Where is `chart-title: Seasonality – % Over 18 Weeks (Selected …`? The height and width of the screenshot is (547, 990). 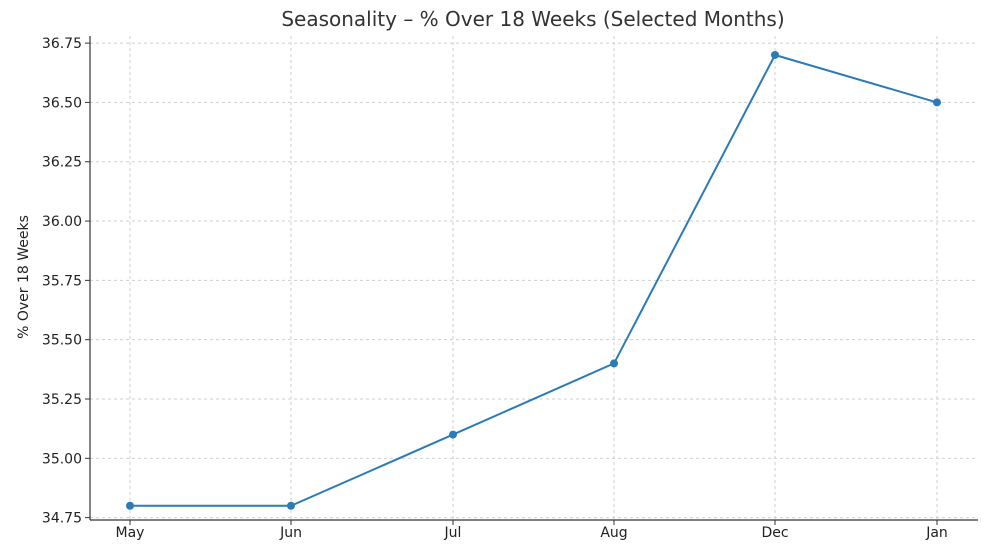
chart-title: Seasonality – % Over 18 Weeks (Selected … is located at coordinates (532, 19).